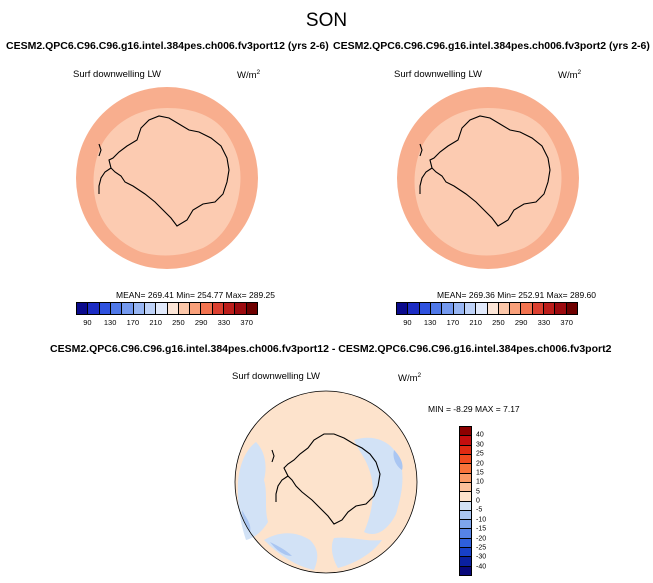  Describe the element at coordinates (481, 520) in the screenshot. I see `colorbar-tick-label: -10` at that location.